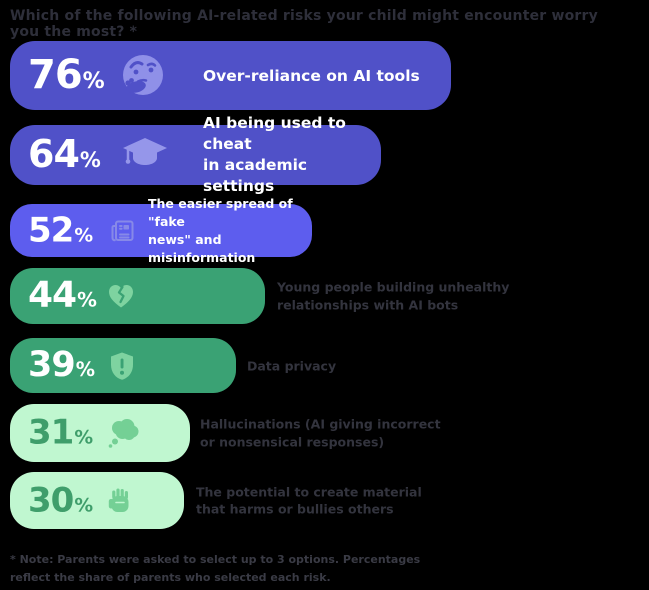  What do you see at coordinates (66, 74) in the screenshot?
I see `percent-value: 76%` at bounding box center [66, 74].